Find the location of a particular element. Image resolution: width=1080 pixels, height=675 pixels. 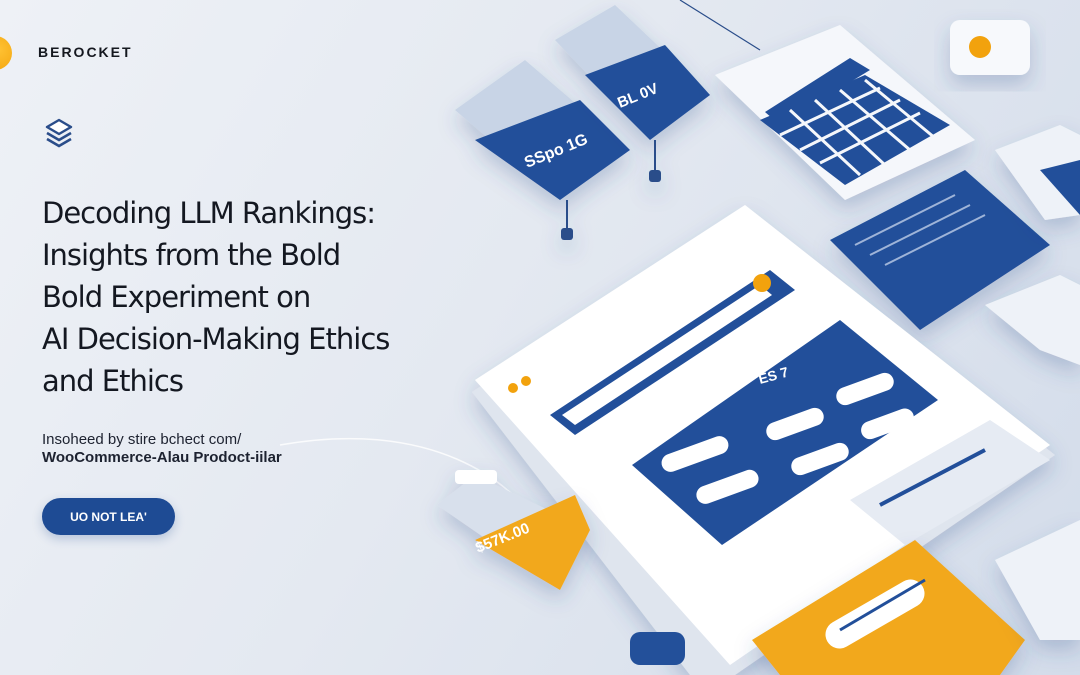

brand-logo-dot is located at coordinates (6, 53).